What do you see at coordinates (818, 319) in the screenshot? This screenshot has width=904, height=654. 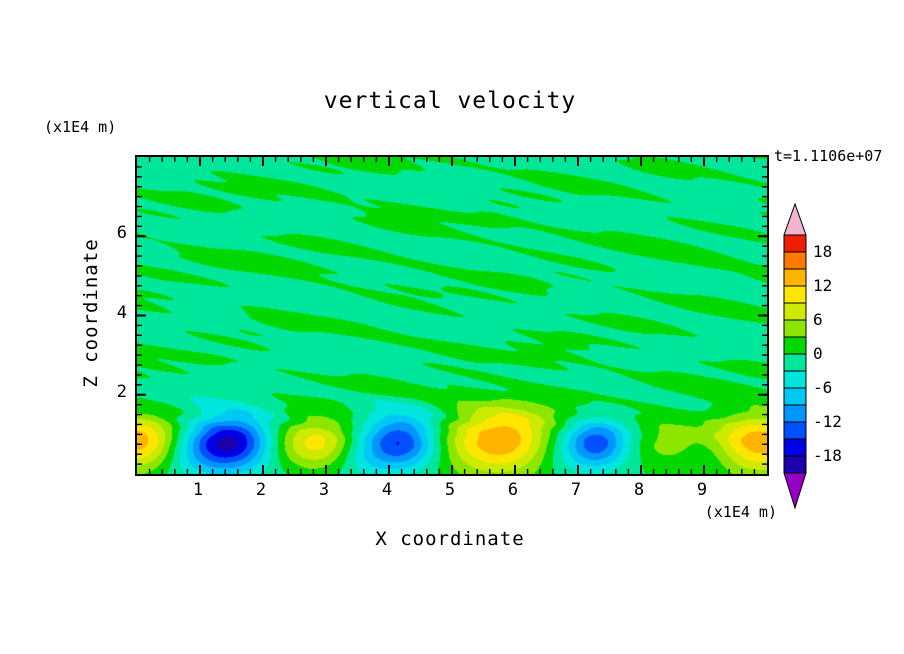 I see `colorbar-tick-label: 6` at bounding box center [818, 319].